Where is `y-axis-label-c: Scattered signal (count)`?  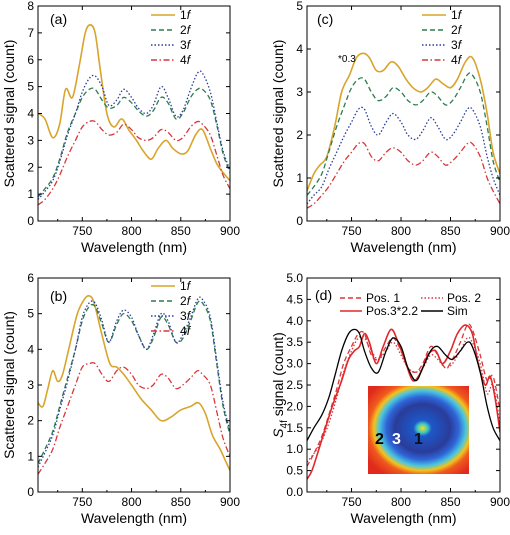 y-axis-label-c: Scattered signal (count) is located at coordinates (278, 114).